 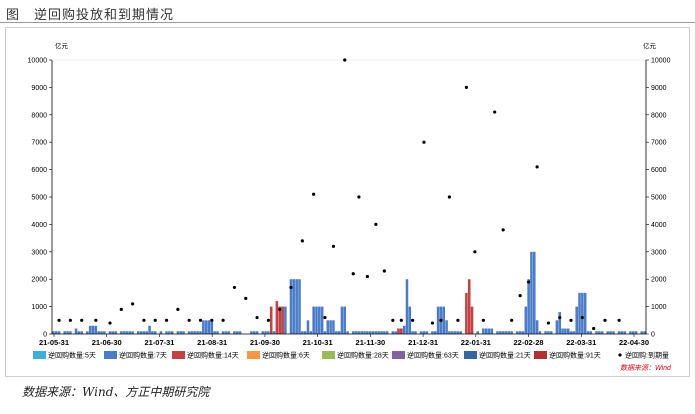 I want to click on y-tick-label-left: 1000, so click(x=39, y=307).